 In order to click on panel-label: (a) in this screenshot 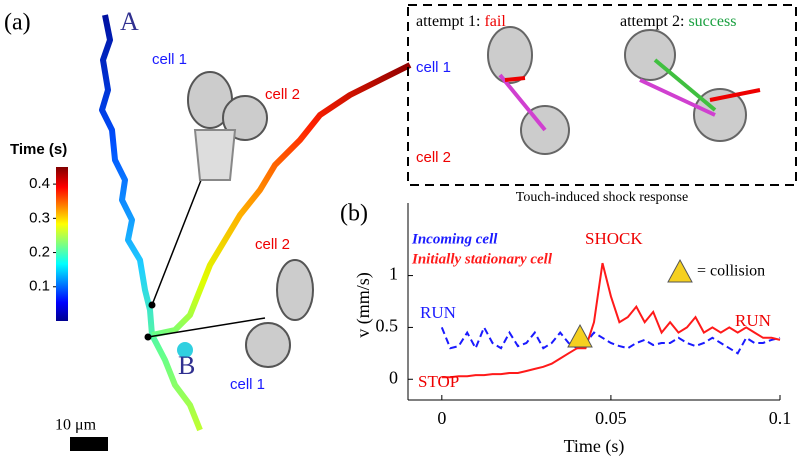, I will do `click(17, 23)`.